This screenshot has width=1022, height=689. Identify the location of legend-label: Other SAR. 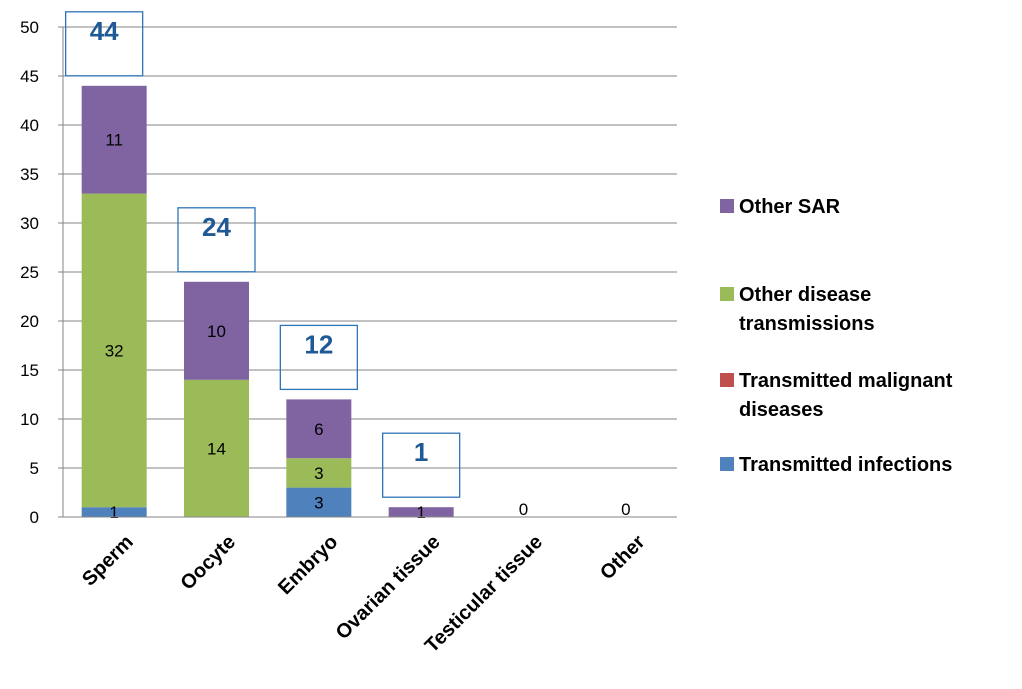
(790, 207).